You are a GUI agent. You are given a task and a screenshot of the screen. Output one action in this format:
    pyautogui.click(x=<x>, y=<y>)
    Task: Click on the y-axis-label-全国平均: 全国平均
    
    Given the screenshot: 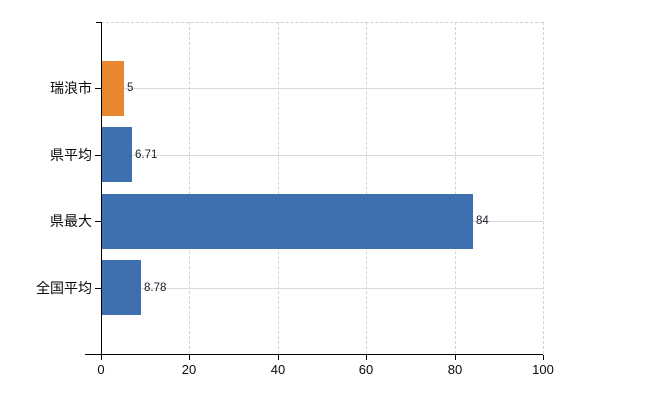 What is the action you would take?
    pyautogui.click(x=64, y=288)
    